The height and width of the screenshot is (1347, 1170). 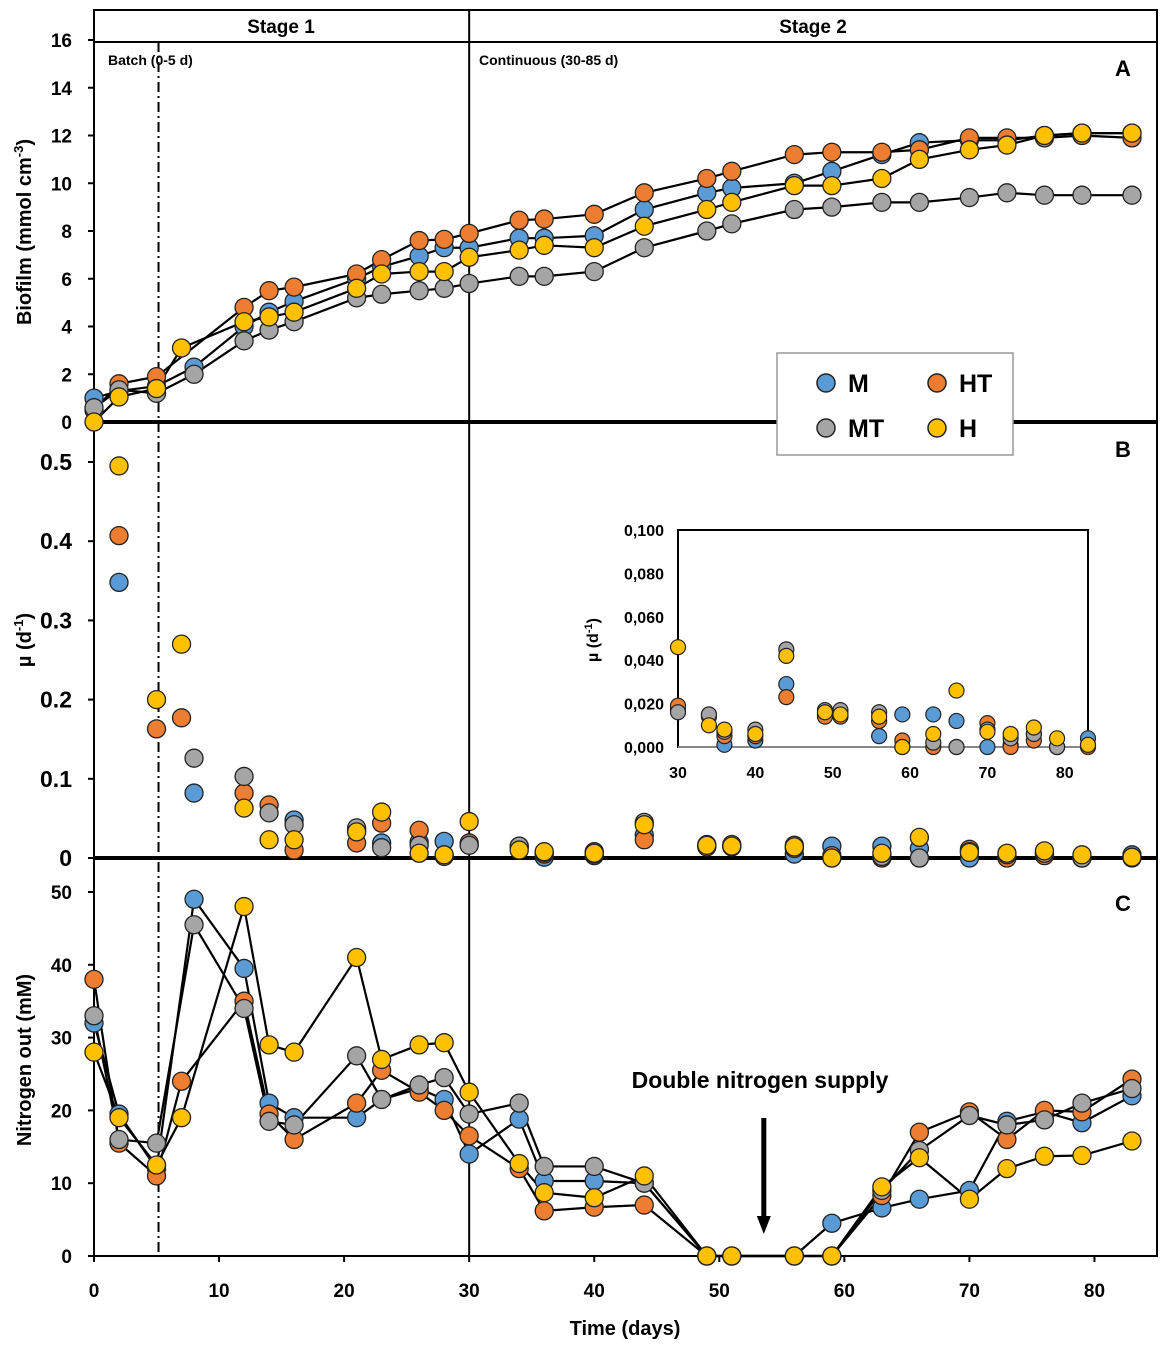 What do you see at coordinates (644, 748) in the screenshot?
I see `inset-y-tick-label: 0,000` at bounding box center [644, 748].